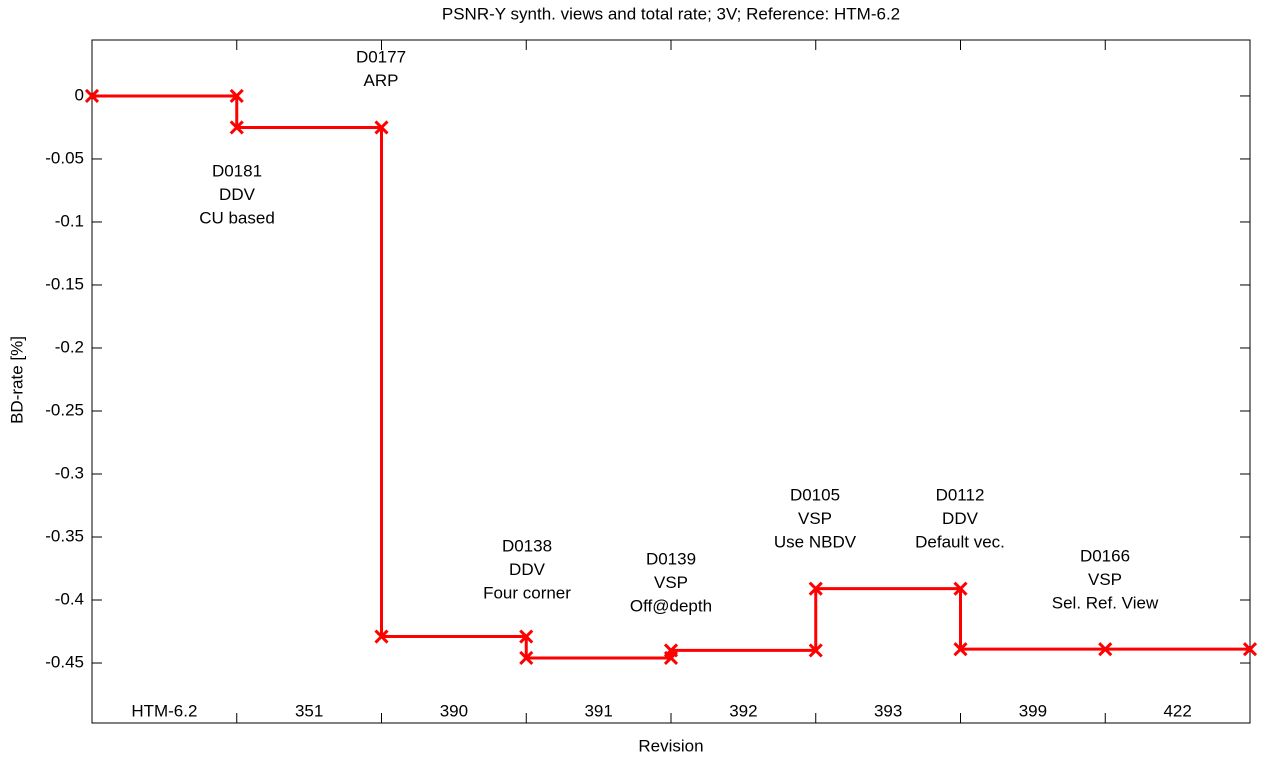  Describe the element at coordinates (671, 558) in the screenshot. I see `annotation: D0139` at that location.